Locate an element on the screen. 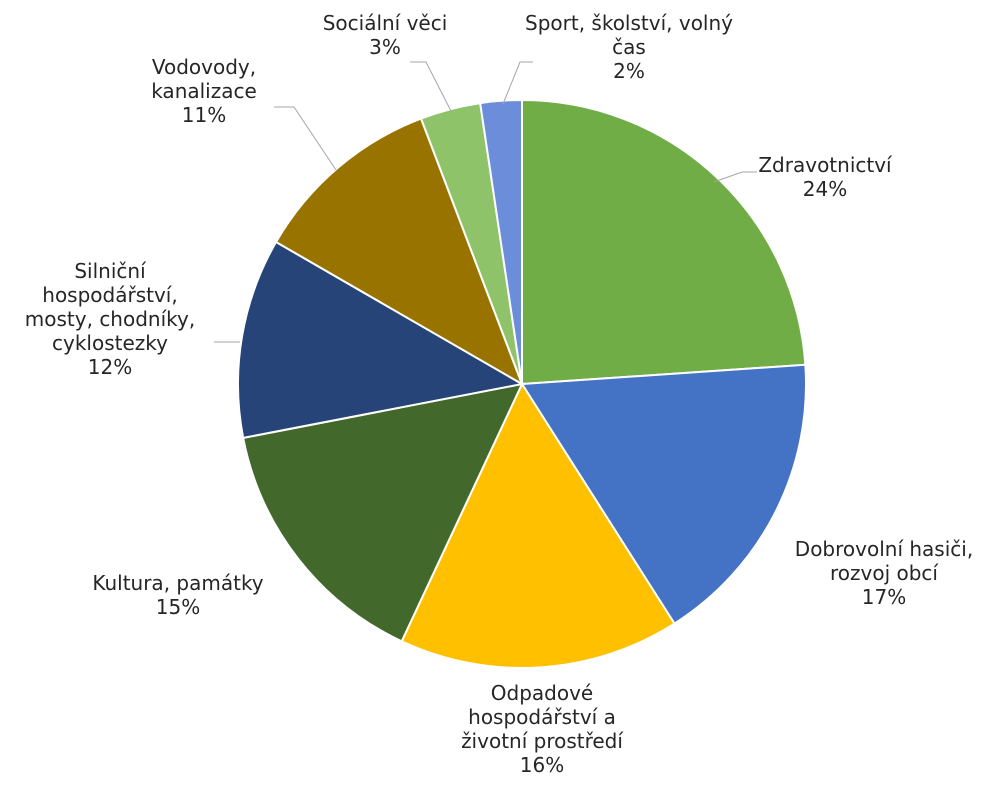  data-label-percent: 24% is located at coordinates (825, 189).